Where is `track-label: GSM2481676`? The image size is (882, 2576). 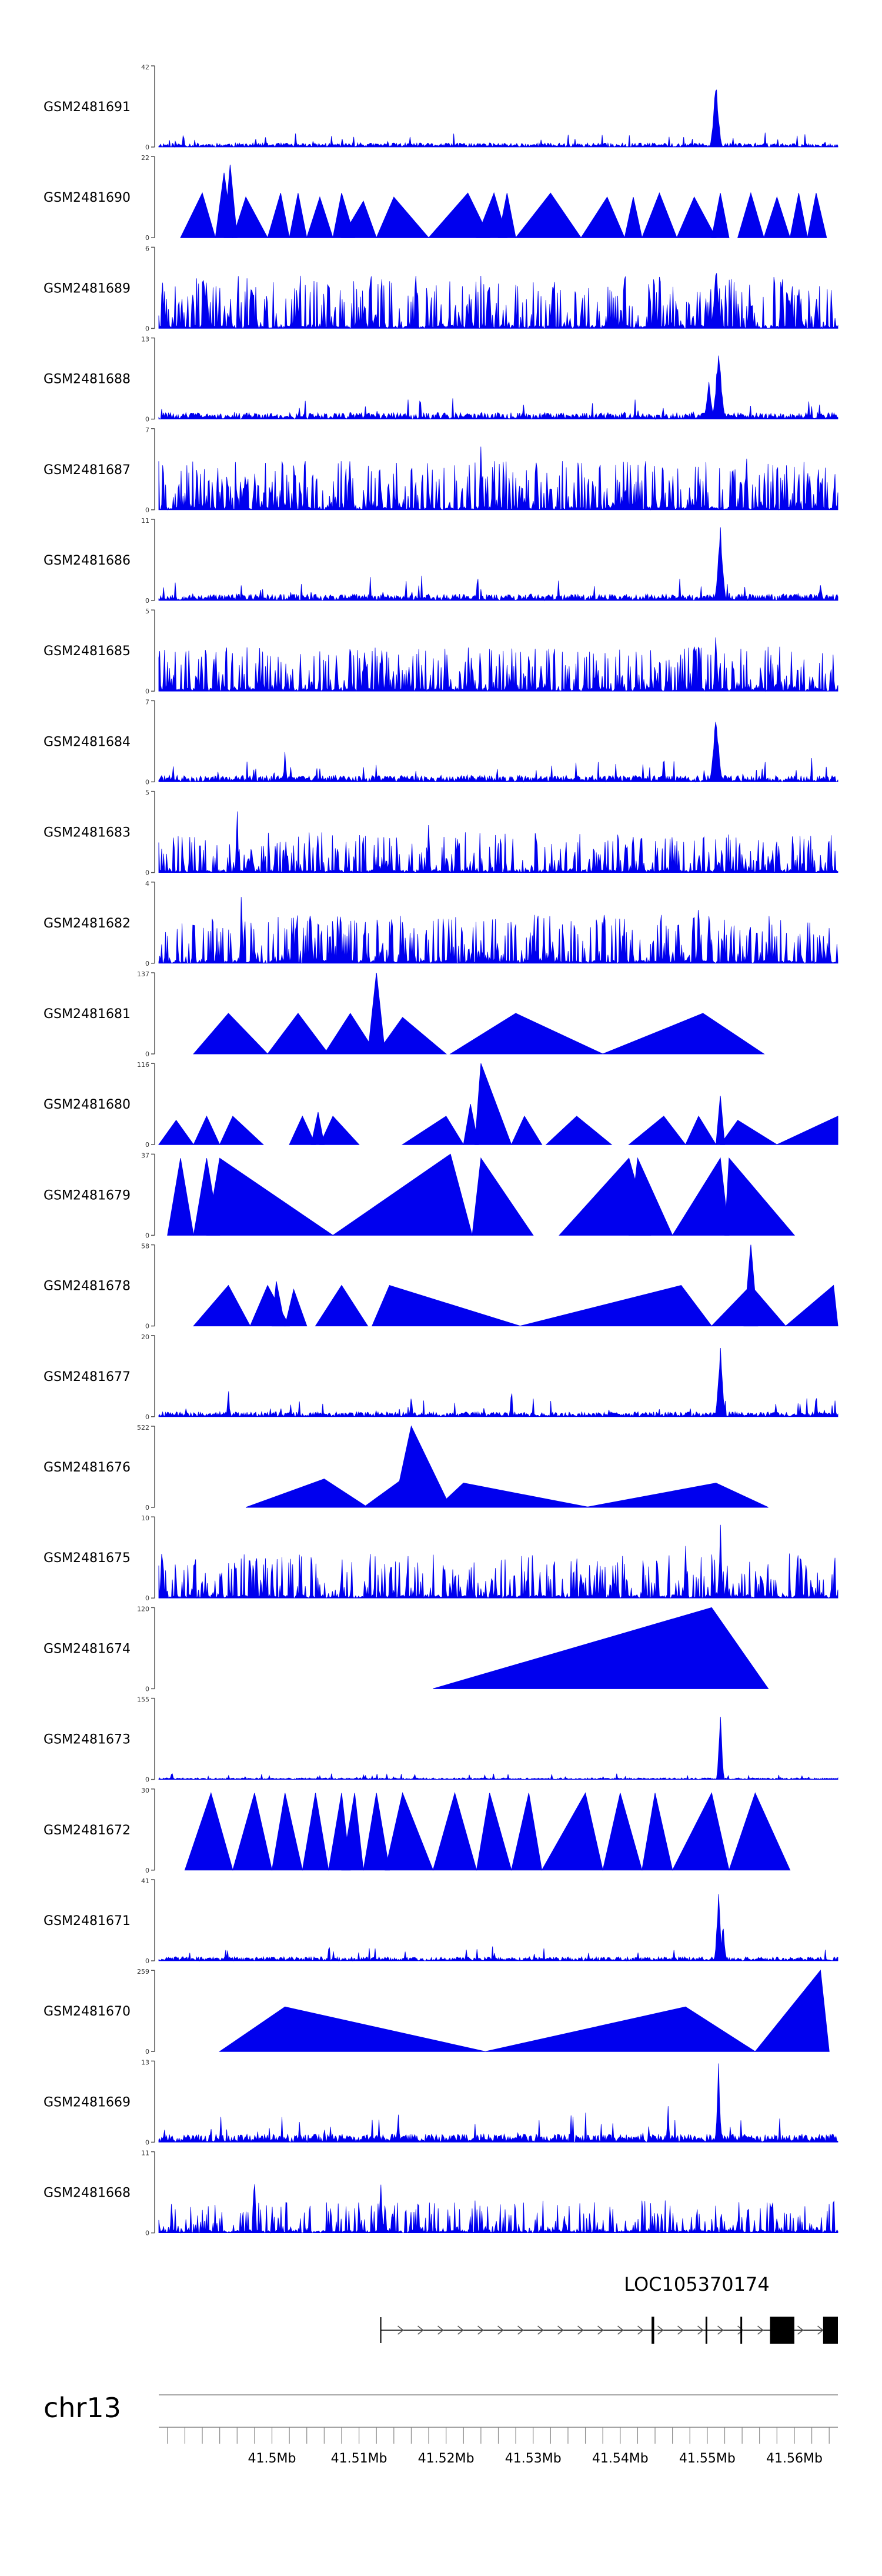
track-label: GSM2481676 is located at coordinates (87, 1467).